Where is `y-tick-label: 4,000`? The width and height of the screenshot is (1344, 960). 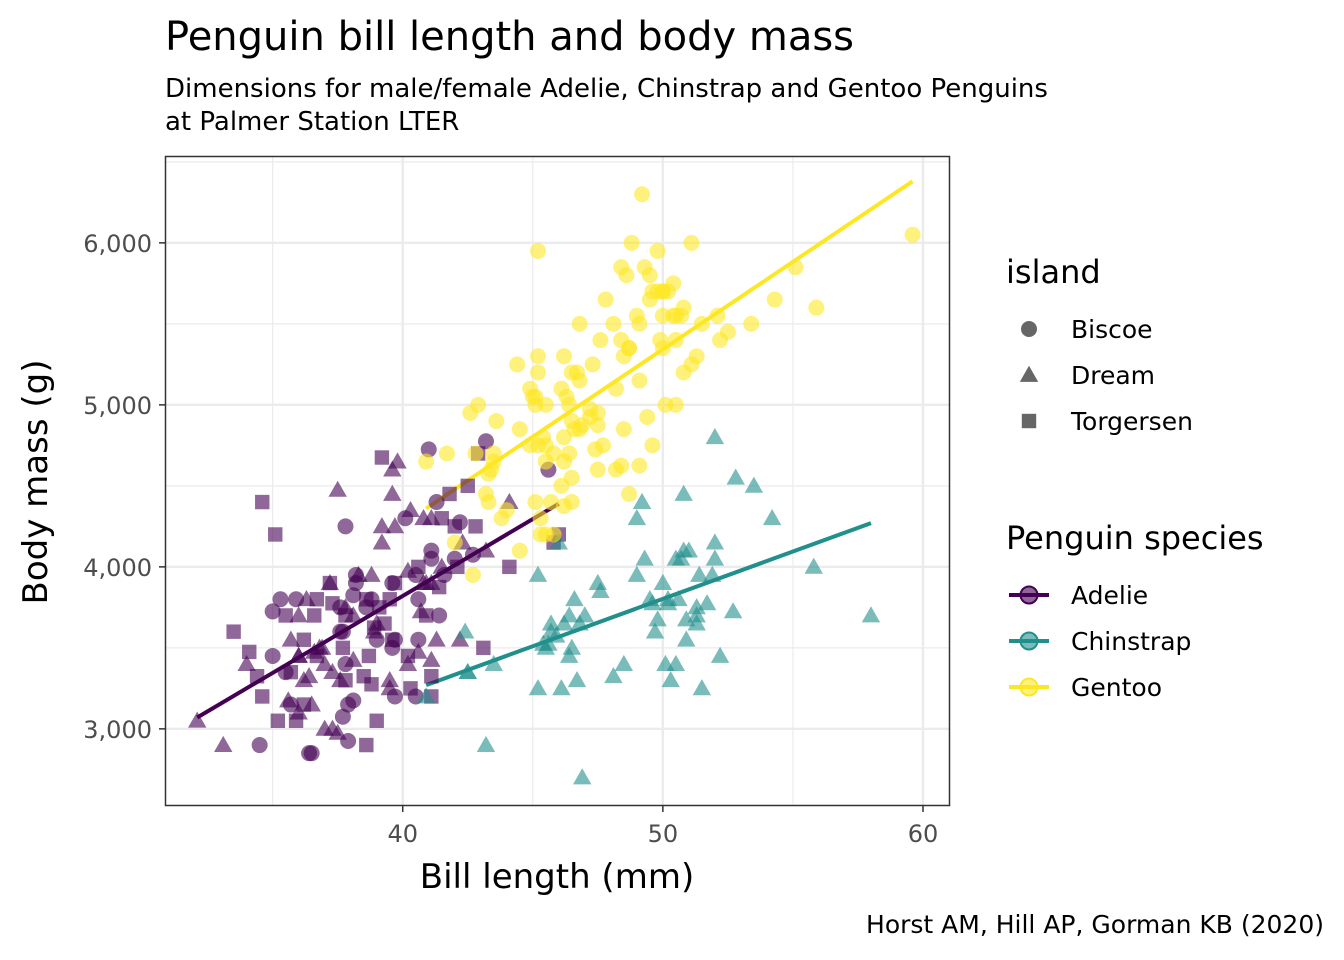 y-tick-label: 4,000 is located at coordinates (117, 568).